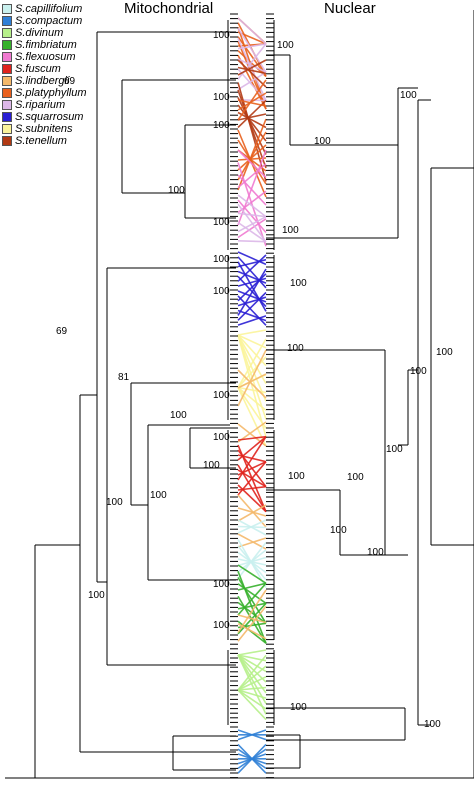 The width and height of the screenshot is (474, 798). Describe the element at coordinates (62, 331) in the screenshot. I see `support-label: 69` at that location.